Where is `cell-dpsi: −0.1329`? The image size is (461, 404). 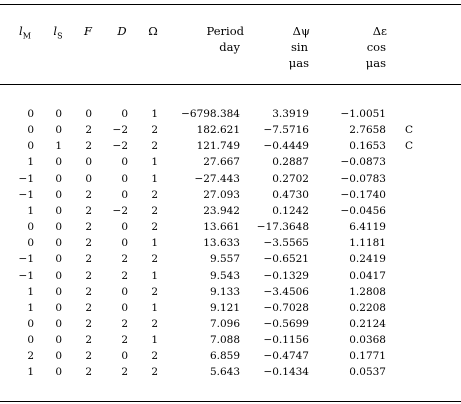
cell-dpsi: −0.1329 is located at coordinates (286, 275).